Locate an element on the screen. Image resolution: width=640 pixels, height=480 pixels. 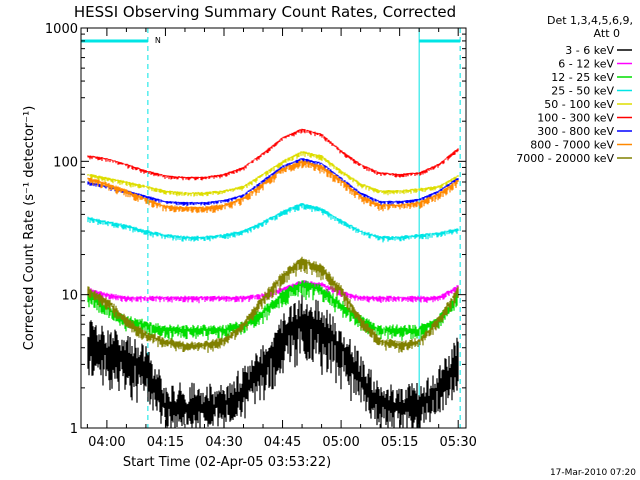
x-tick-label: 05:30 is located at coordinates (457, 442).